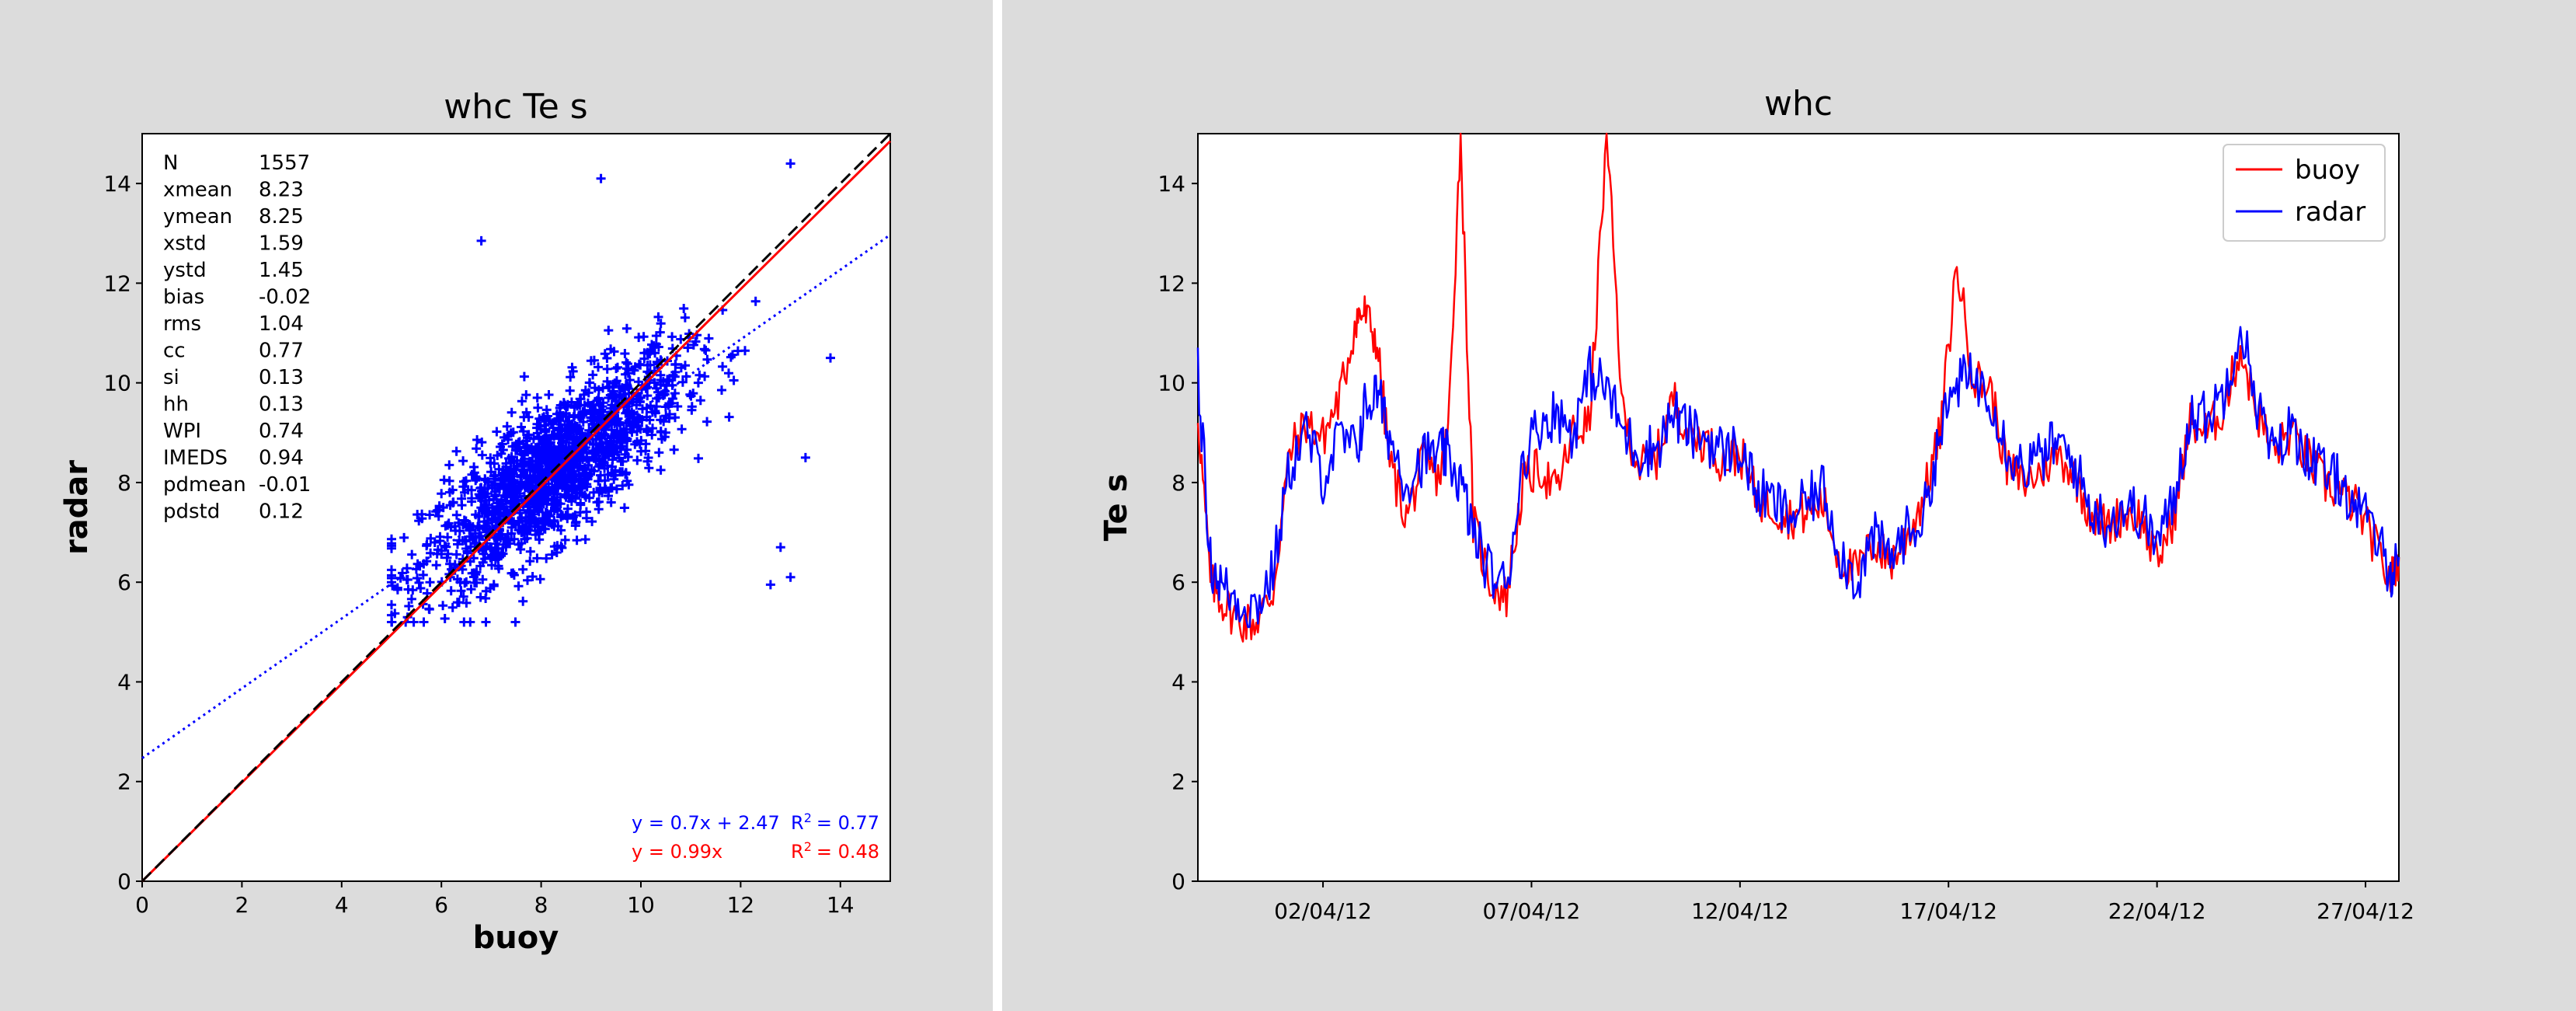 Image resolution: width=2576 pixels, height=1011 pixels. I want to click on stat-value: 1.59, so click(281, 244).